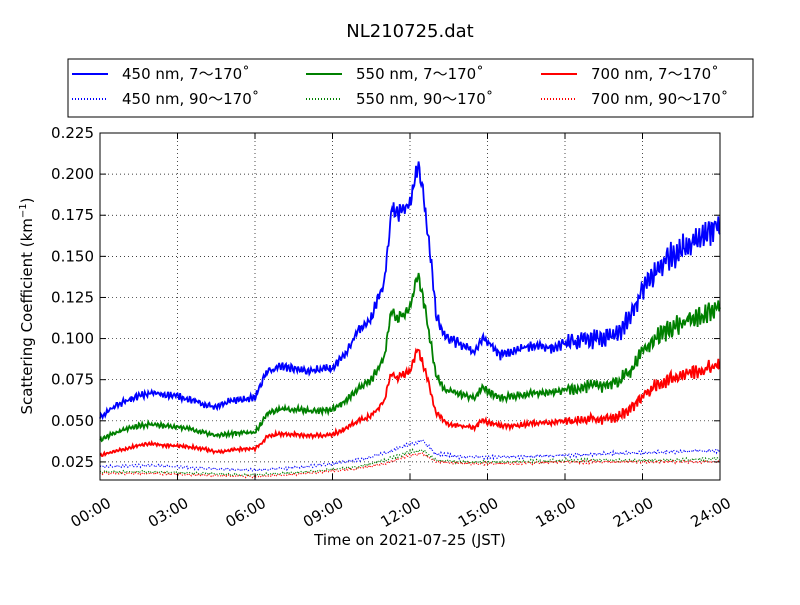  Describe the element at coordinates (246, 512) in the screenshot. I see `x-tick-label: 06:00` at that location.